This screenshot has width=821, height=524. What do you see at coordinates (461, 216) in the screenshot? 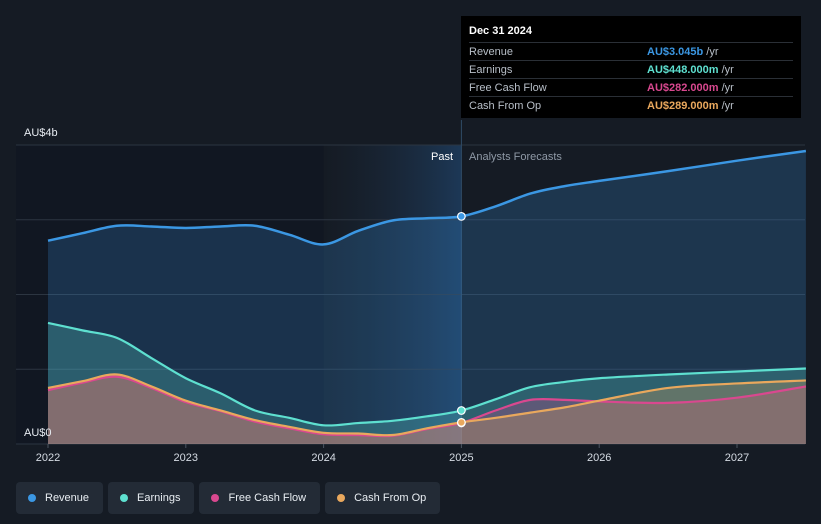
I see `revenue-marker` at bounding box center [461, 216].